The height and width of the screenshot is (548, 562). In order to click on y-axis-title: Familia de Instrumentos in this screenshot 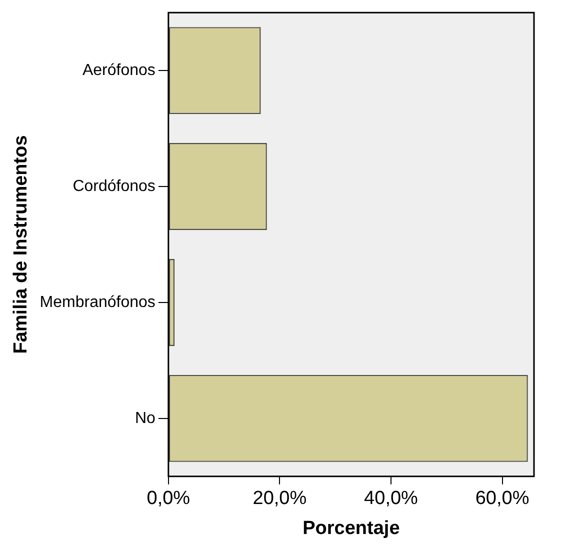, I will do `click(21, 244)`.